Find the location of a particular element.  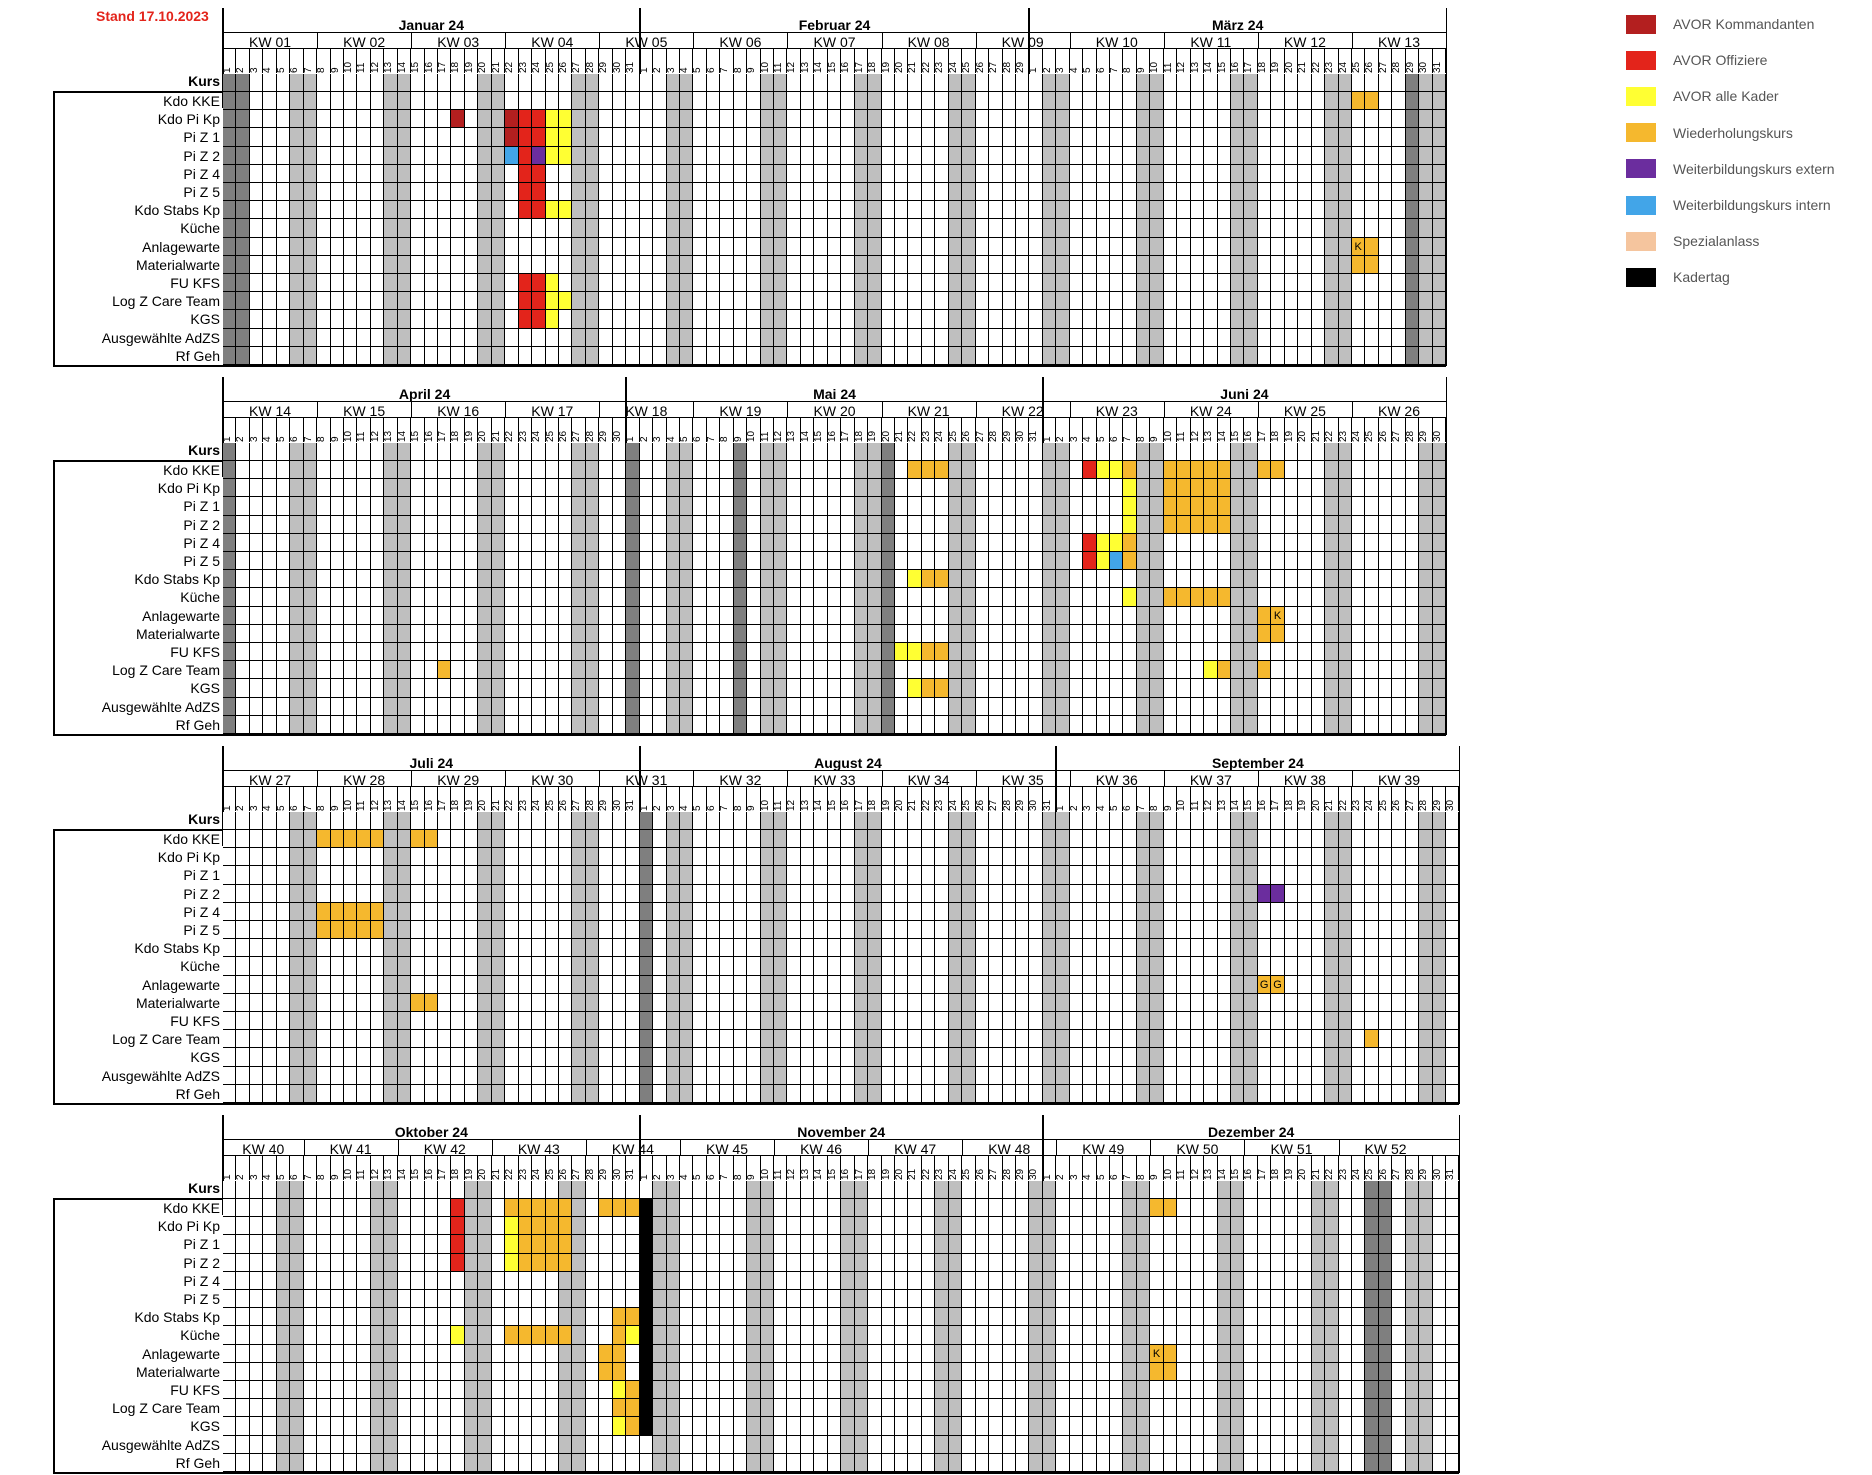

day-number: 27 is located at coordinates (982, 430).